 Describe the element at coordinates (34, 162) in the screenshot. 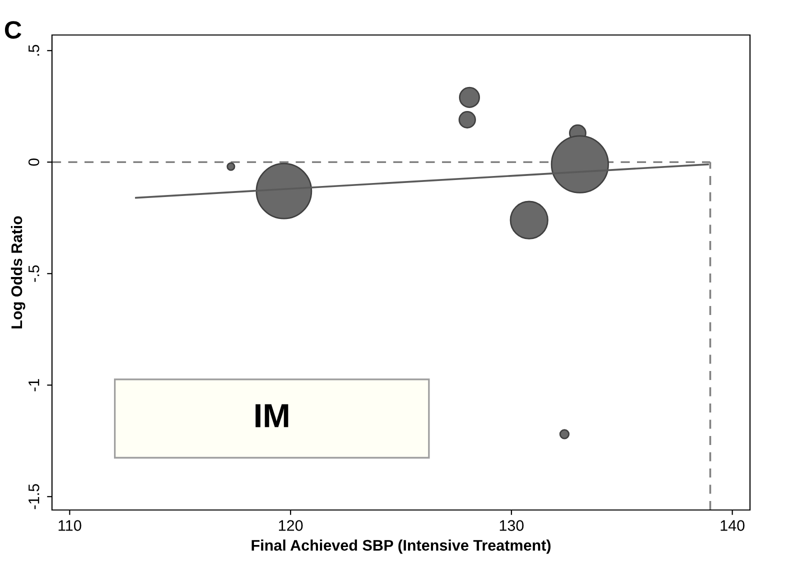

I see `y-tick-label: 0` at that location.